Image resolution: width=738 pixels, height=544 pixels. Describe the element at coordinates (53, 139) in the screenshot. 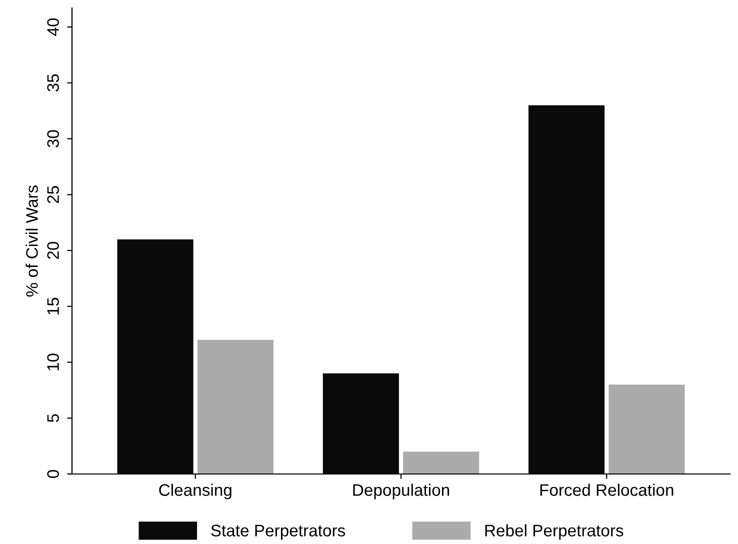

I see `y-tick-label: 30` at that location.